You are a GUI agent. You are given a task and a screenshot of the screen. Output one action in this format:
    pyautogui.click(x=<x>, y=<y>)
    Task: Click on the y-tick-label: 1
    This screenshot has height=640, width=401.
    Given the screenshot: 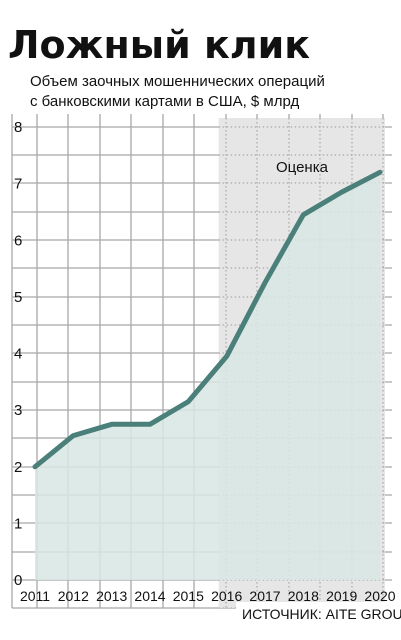 What is the action you would take?
    pyautogui.click(x=18, y=523)
    